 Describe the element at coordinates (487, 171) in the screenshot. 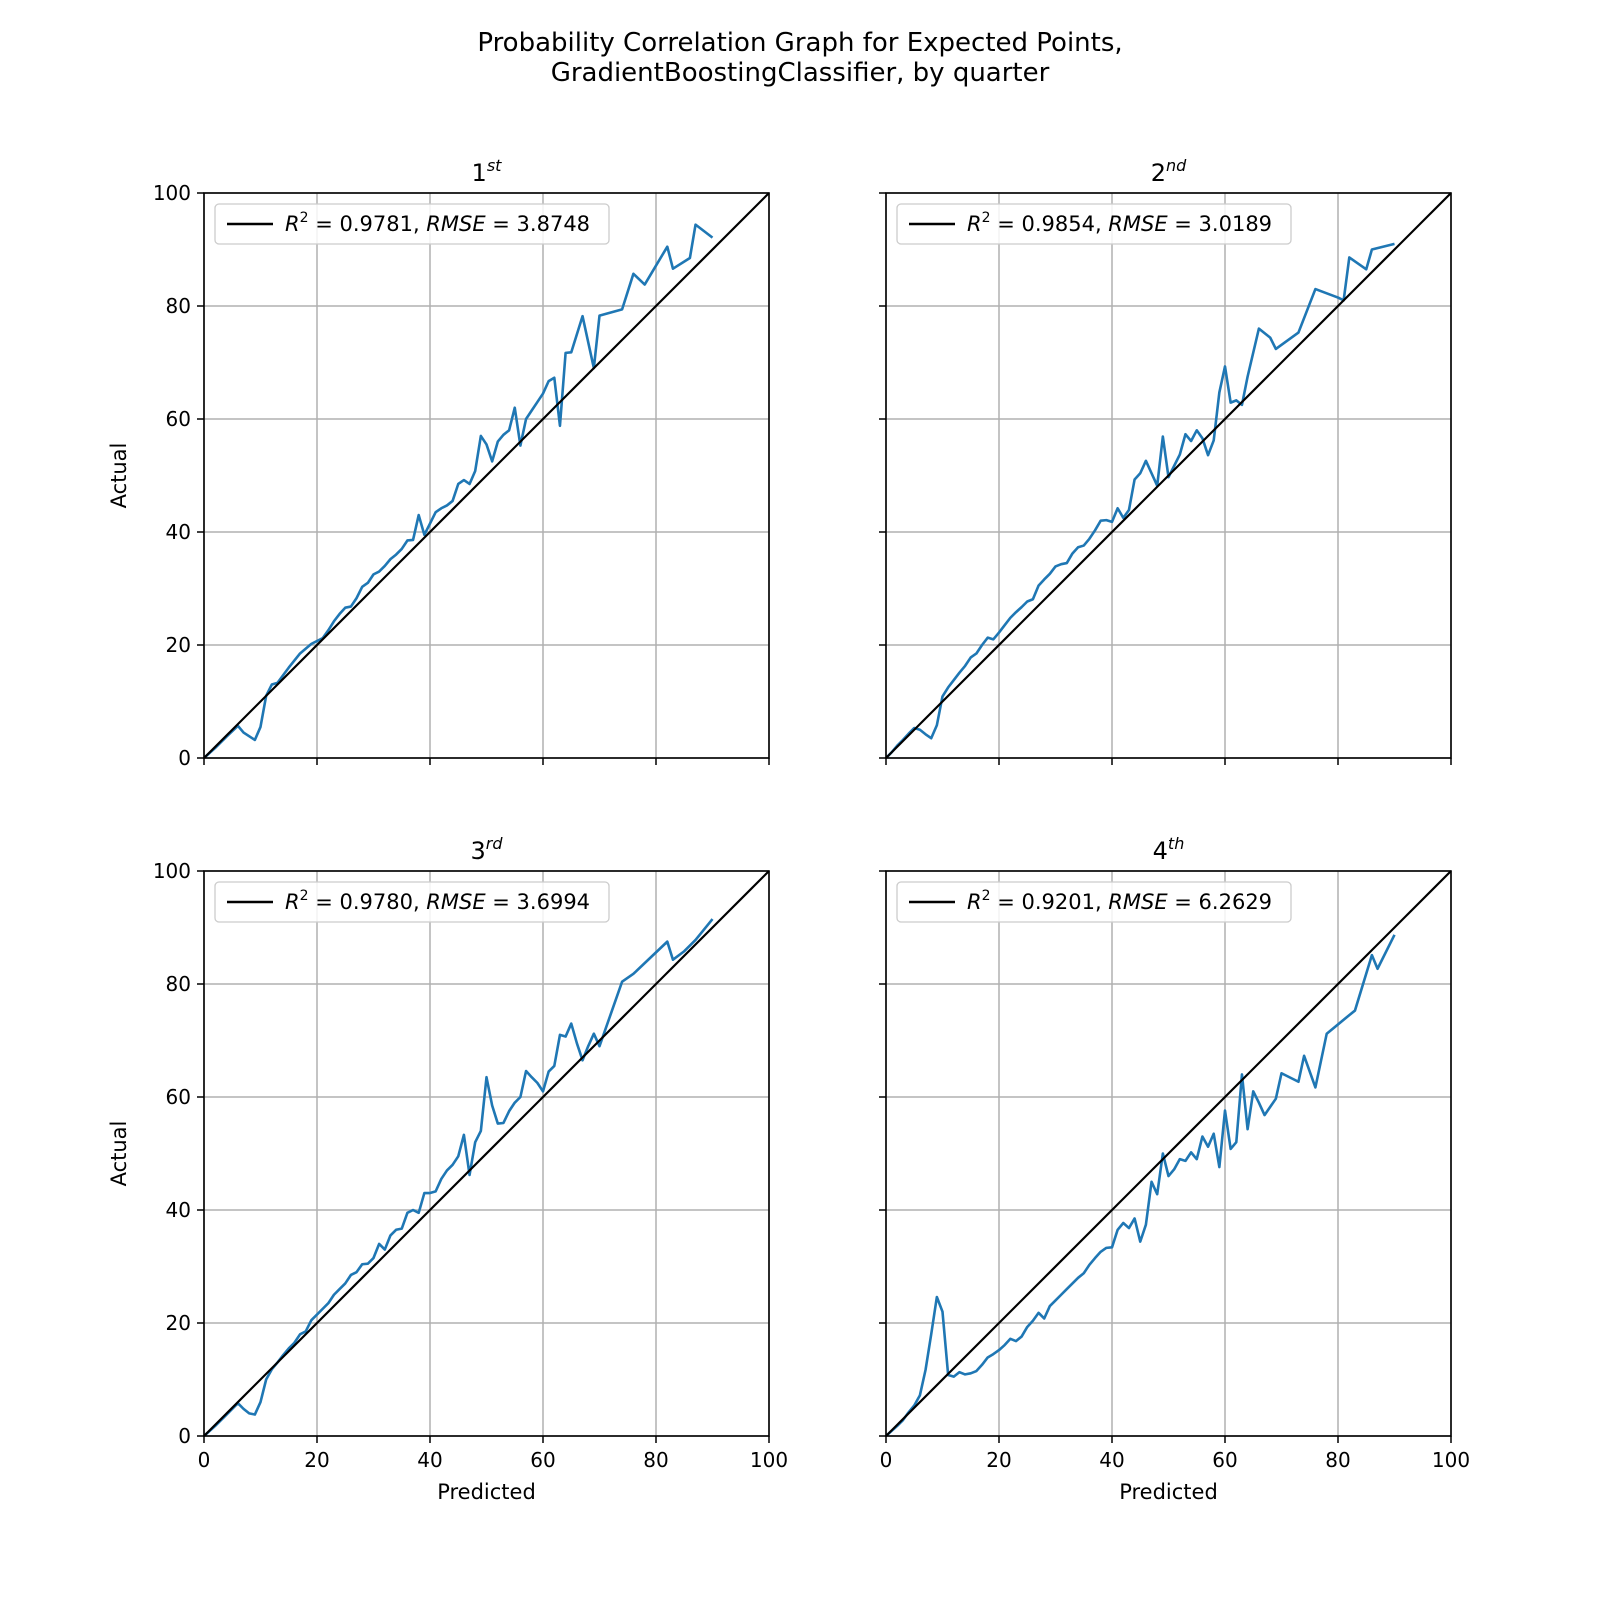

I see `subplot-title: 1st` at that location.